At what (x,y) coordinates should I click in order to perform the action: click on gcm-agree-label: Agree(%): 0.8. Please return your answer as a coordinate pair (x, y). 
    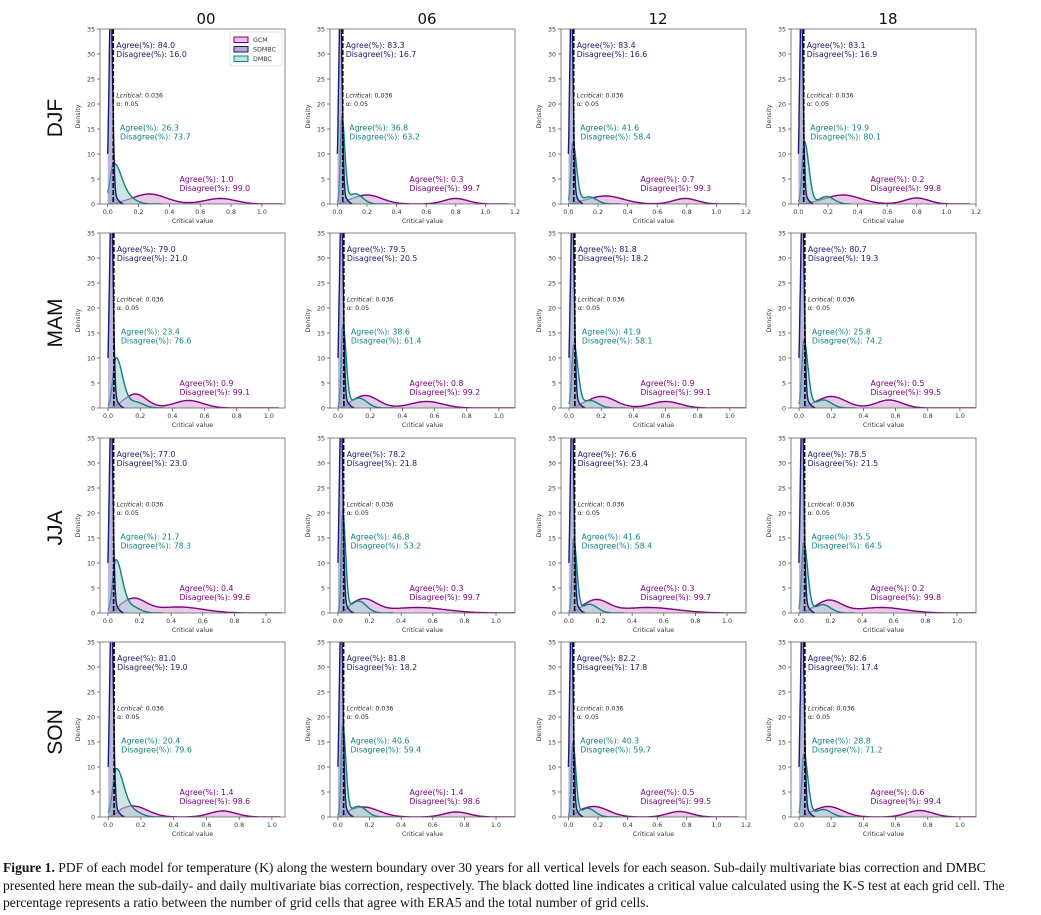
    Looking at the image, I should click on (437, 383).